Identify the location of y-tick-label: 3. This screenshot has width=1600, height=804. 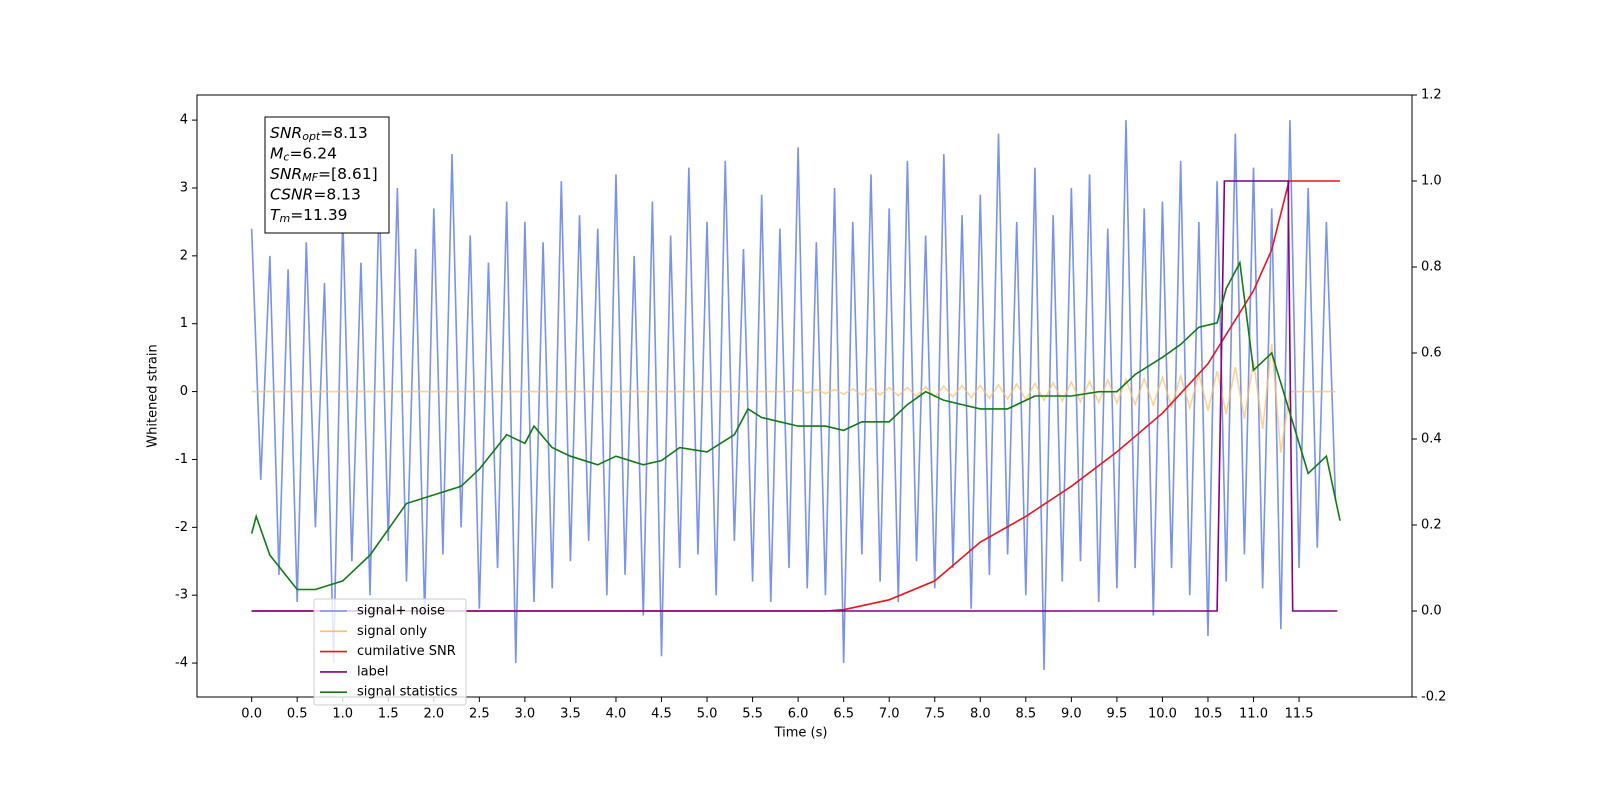
(184, 187).